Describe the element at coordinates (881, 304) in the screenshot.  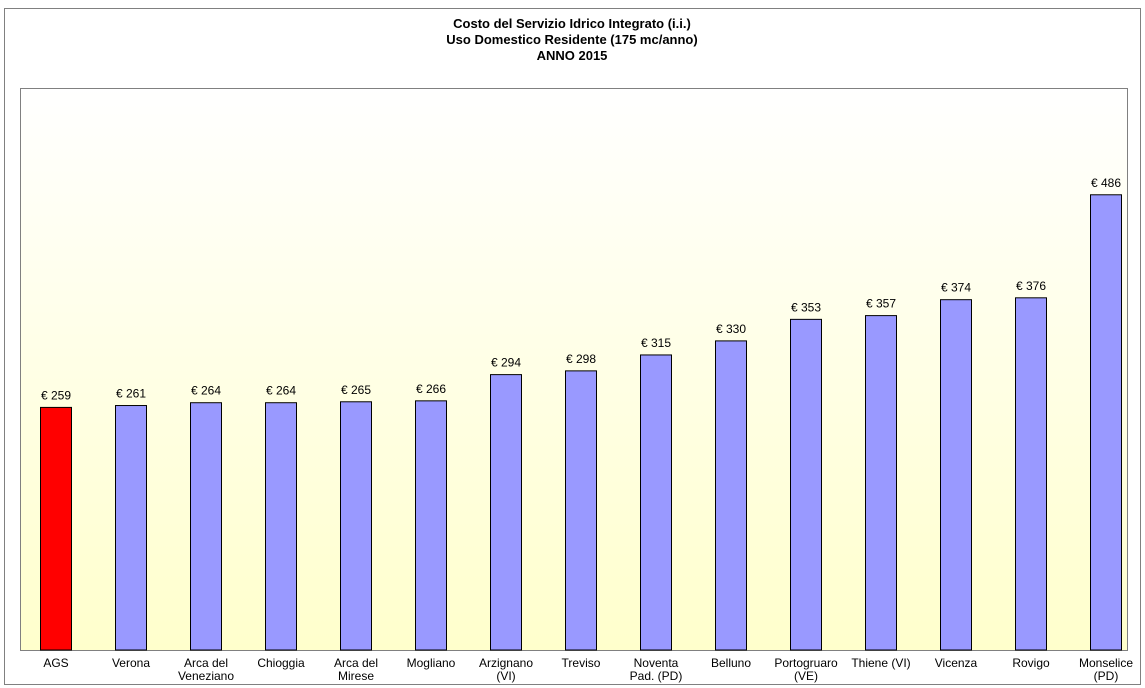
I see `data-label: € 357` at that location.